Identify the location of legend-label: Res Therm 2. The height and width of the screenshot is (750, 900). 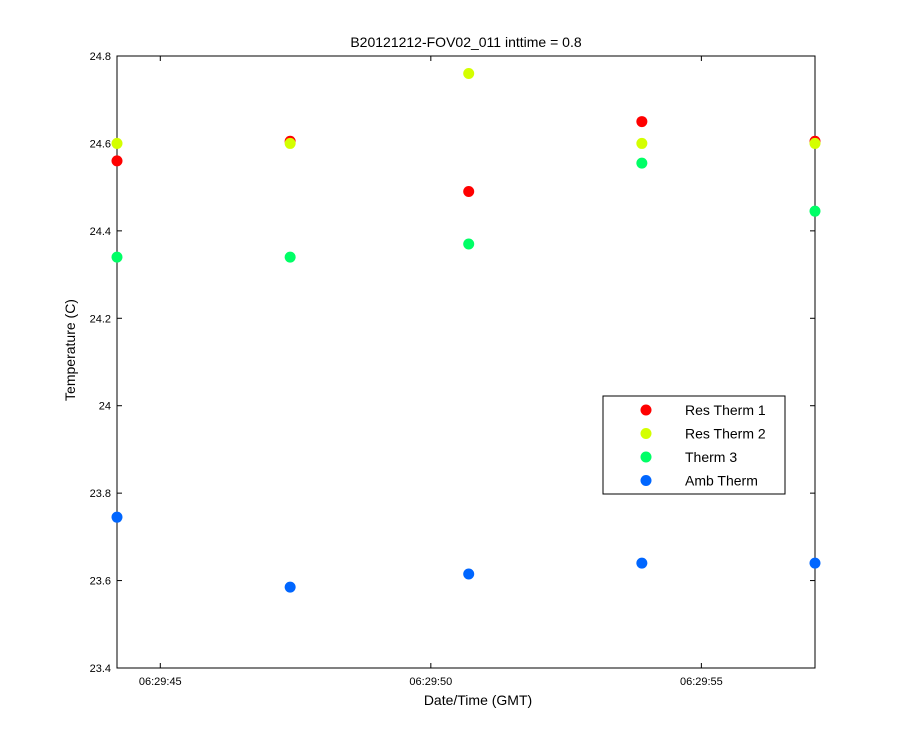
(725, 434).